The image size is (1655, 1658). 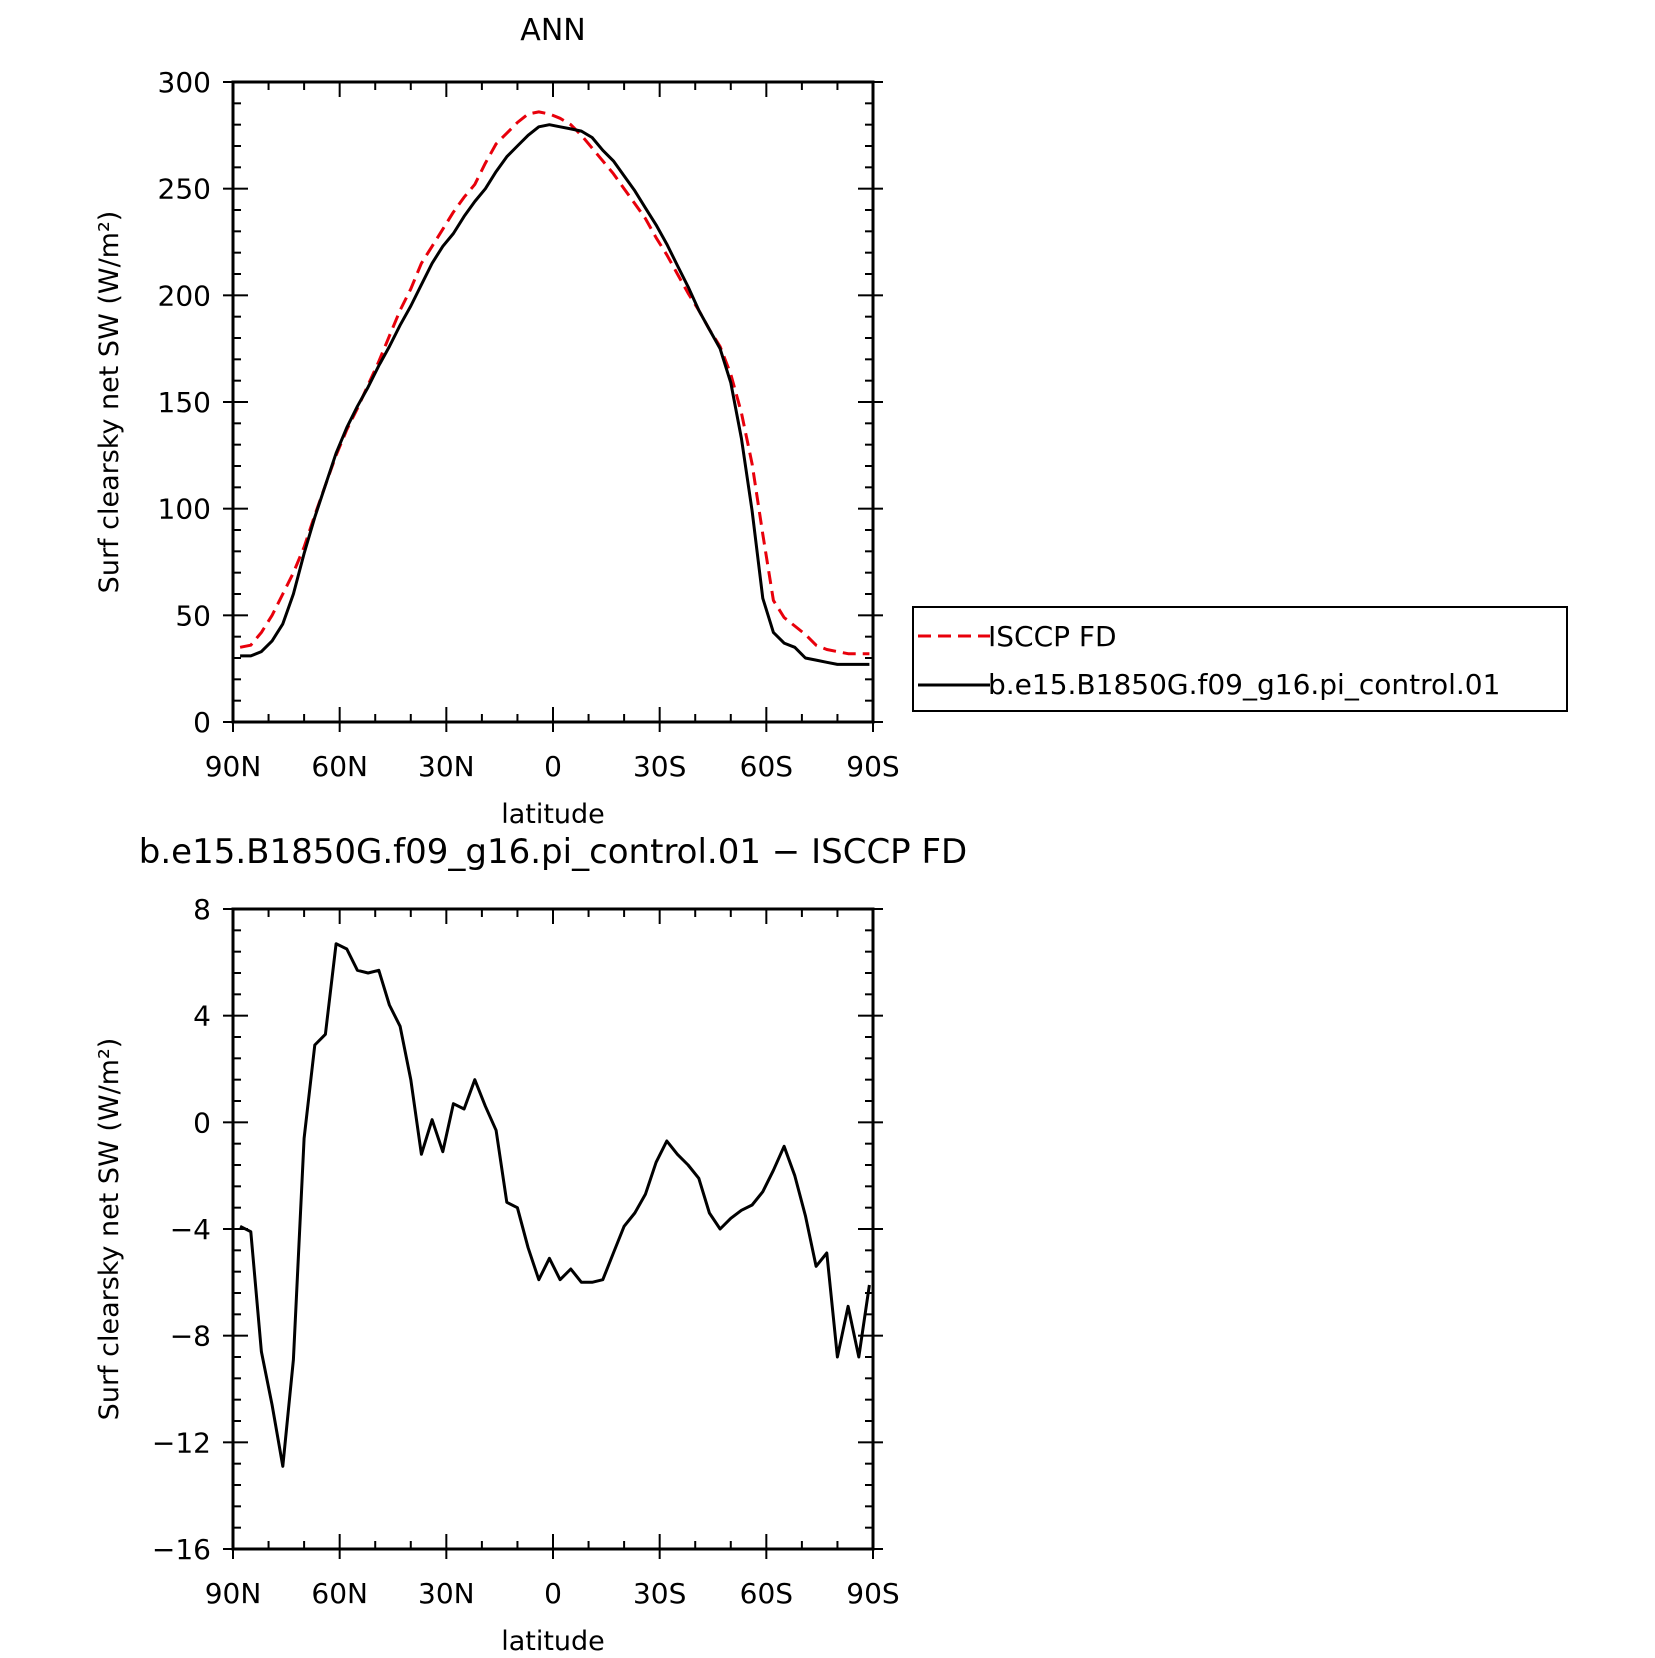 What do you see at coordinates (181, 1442) in the screenshot?
I see `y-tick-label: −12` at bounding box center [181, 1442].